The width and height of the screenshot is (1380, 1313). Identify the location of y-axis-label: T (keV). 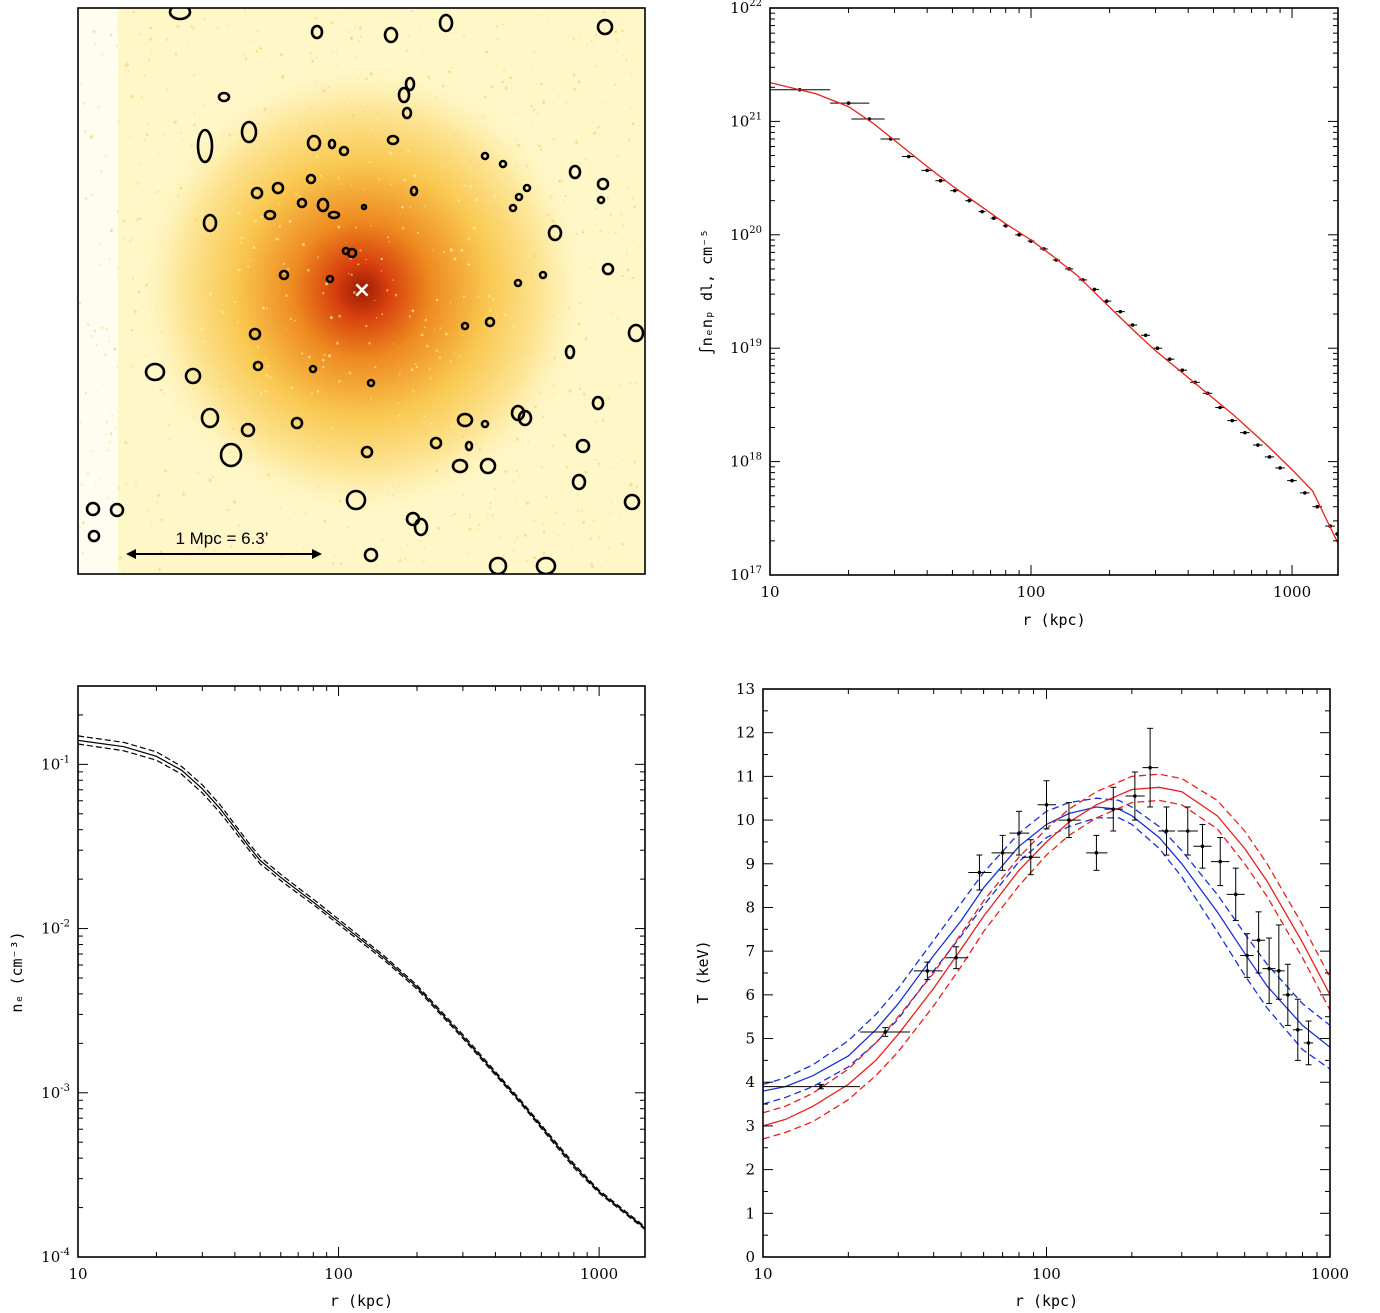
(703, 971).